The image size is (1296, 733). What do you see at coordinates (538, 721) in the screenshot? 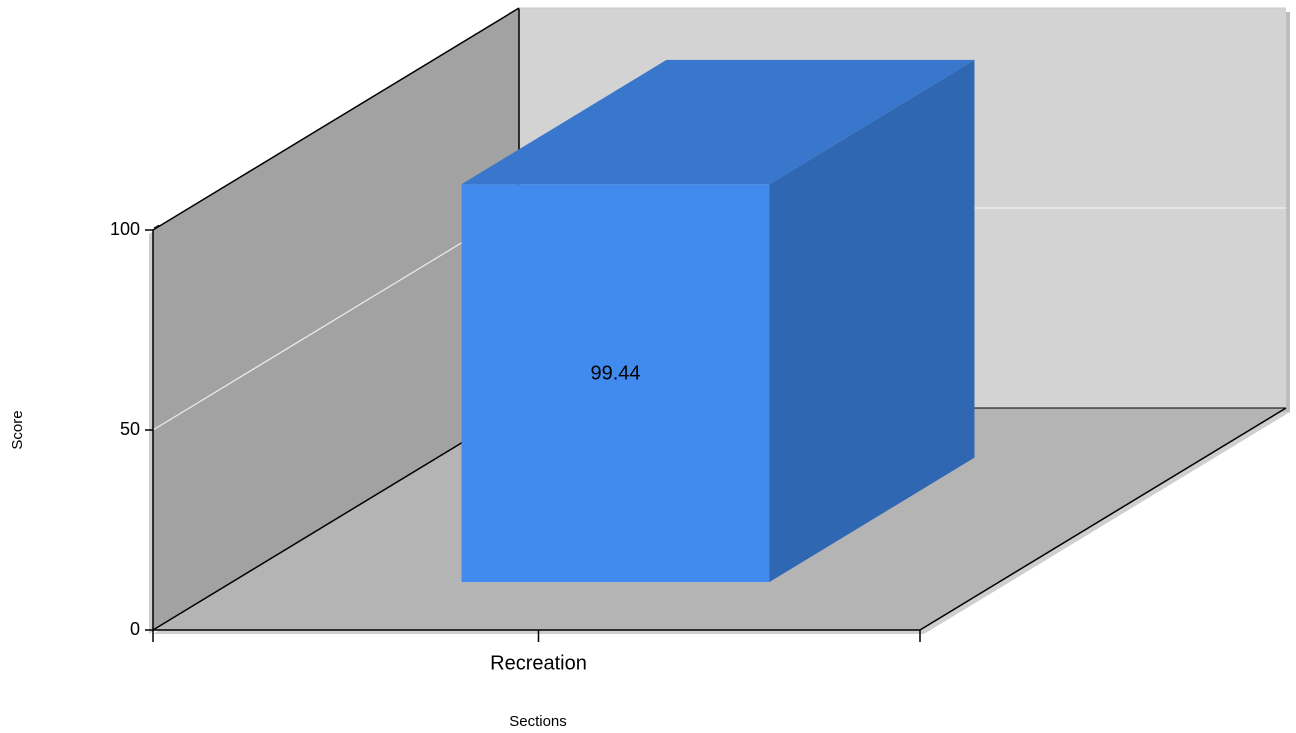
I see `x-axis-title: Sections` at bounding box center [538, 721].